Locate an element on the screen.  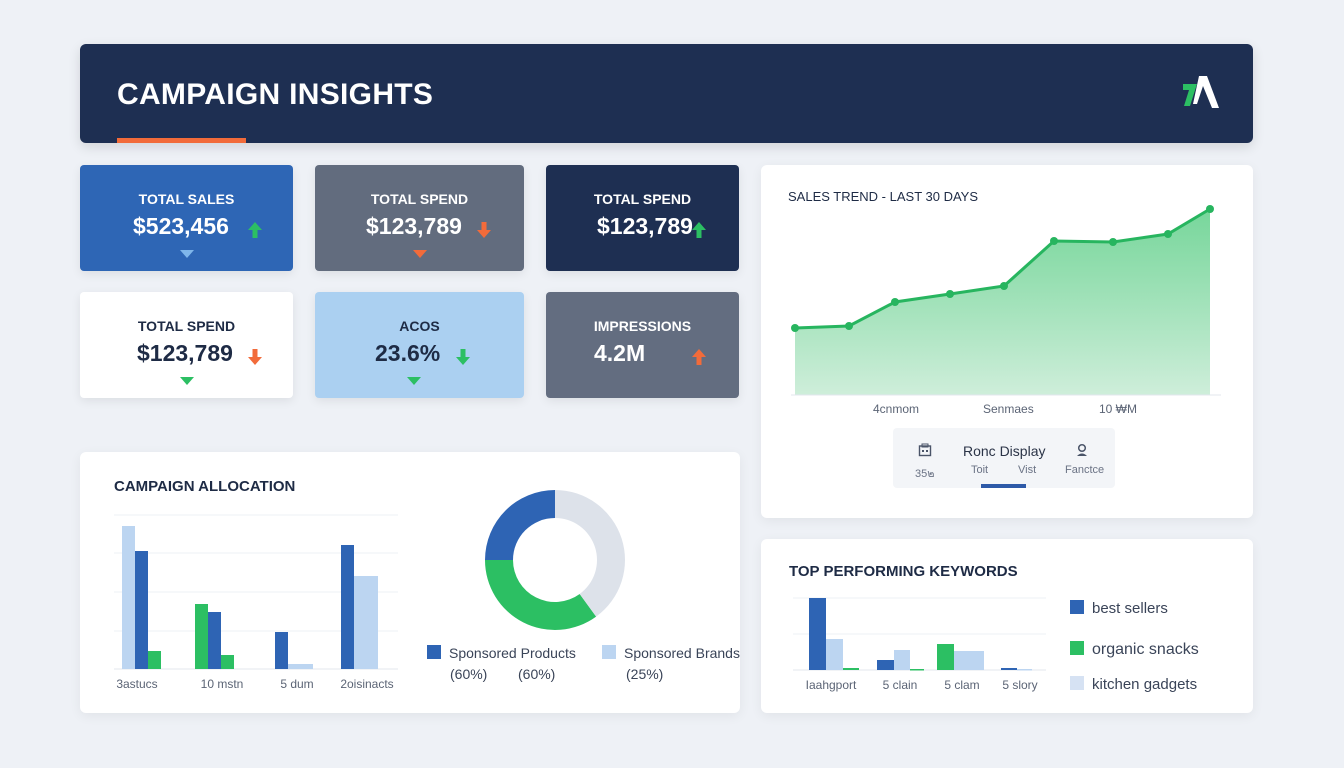
sales-trend-chart is located at coordinates (1006, 300).